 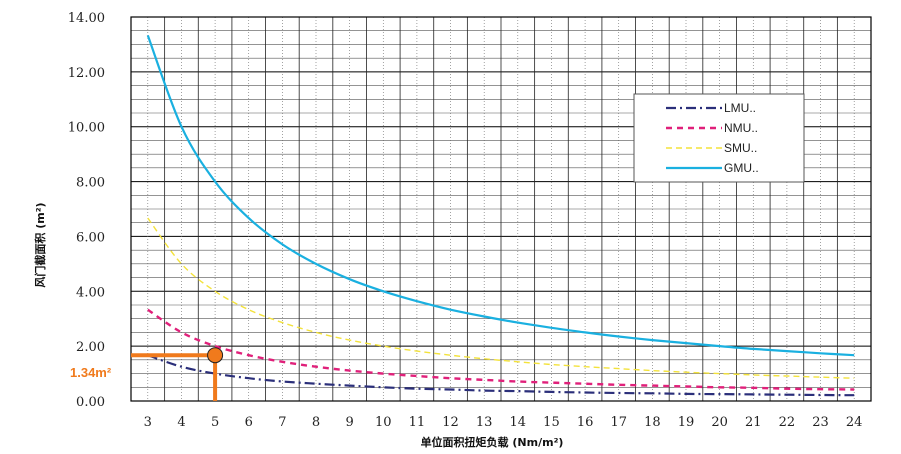 What do you see at coordinates (741, 128) in the screenshot?
I see `legend-label: NMU..` at bounding box center [741, 128].